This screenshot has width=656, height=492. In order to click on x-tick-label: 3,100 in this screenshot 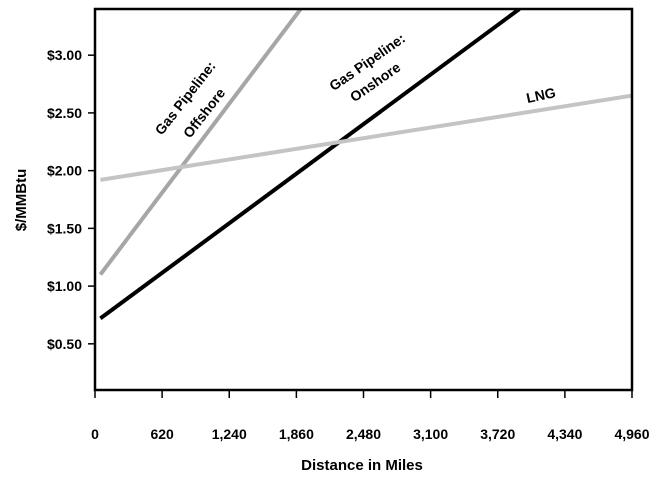, I will do `click(430, 434)`.